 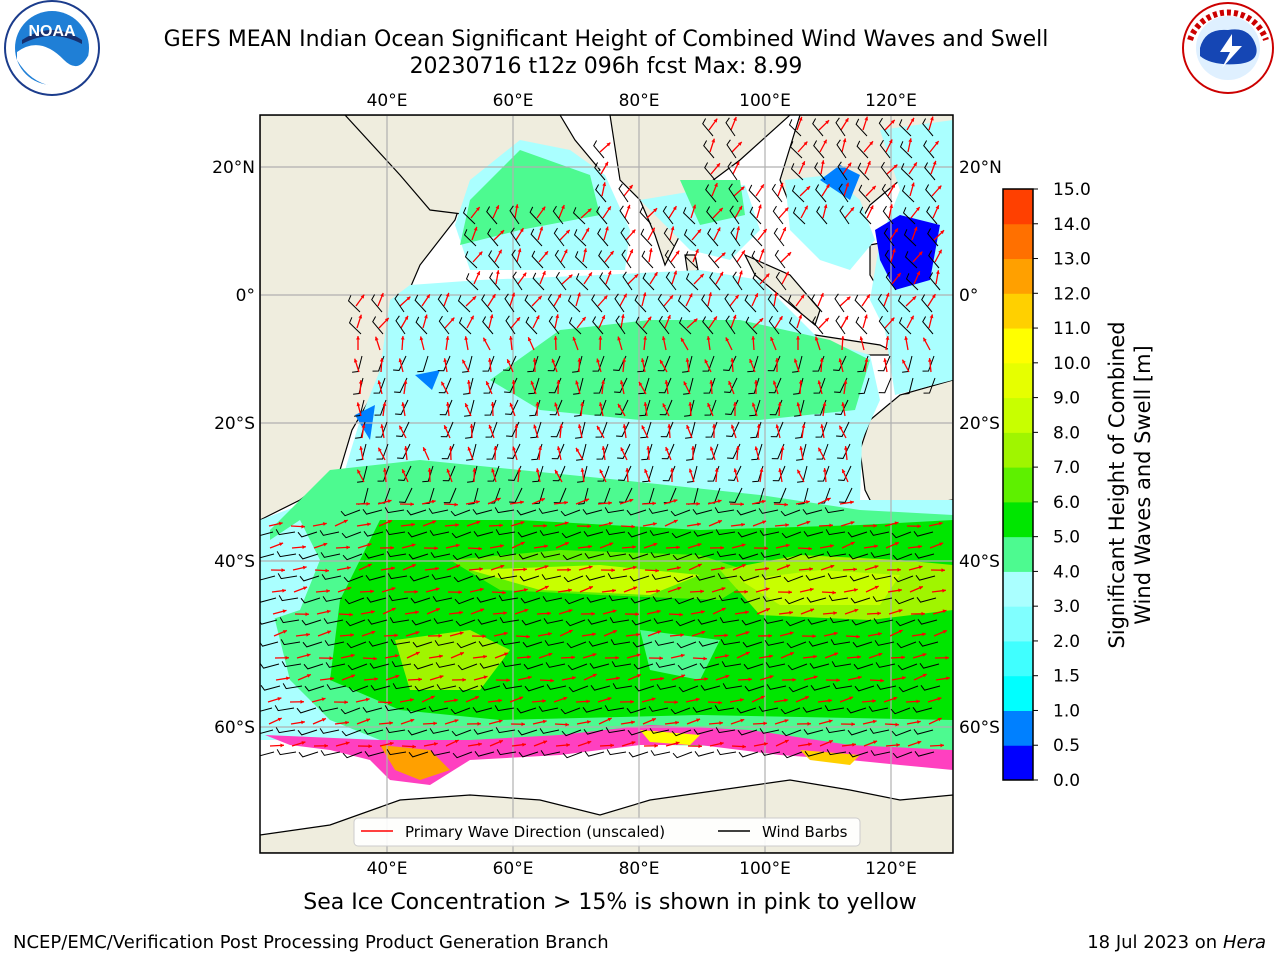 What do you see at coordinates (968, 296) in the screenshot?
I see `lat-tick-right: 0°` at bounding box center [968, 296].